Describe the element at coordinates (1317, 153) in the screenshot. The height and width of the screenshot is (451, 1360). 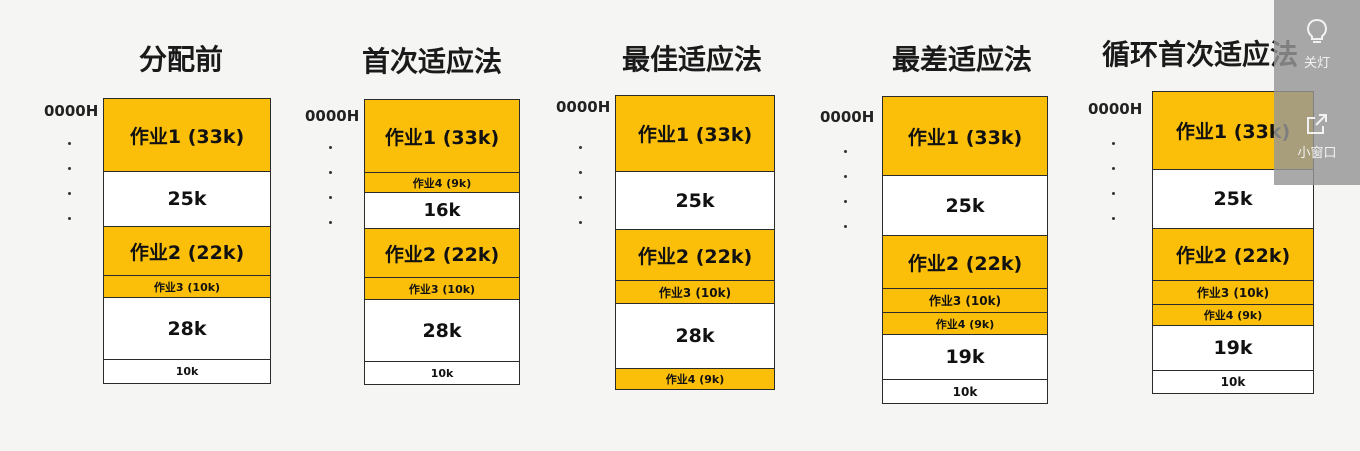
I see `mini-window-label: 小窗口` at that location.